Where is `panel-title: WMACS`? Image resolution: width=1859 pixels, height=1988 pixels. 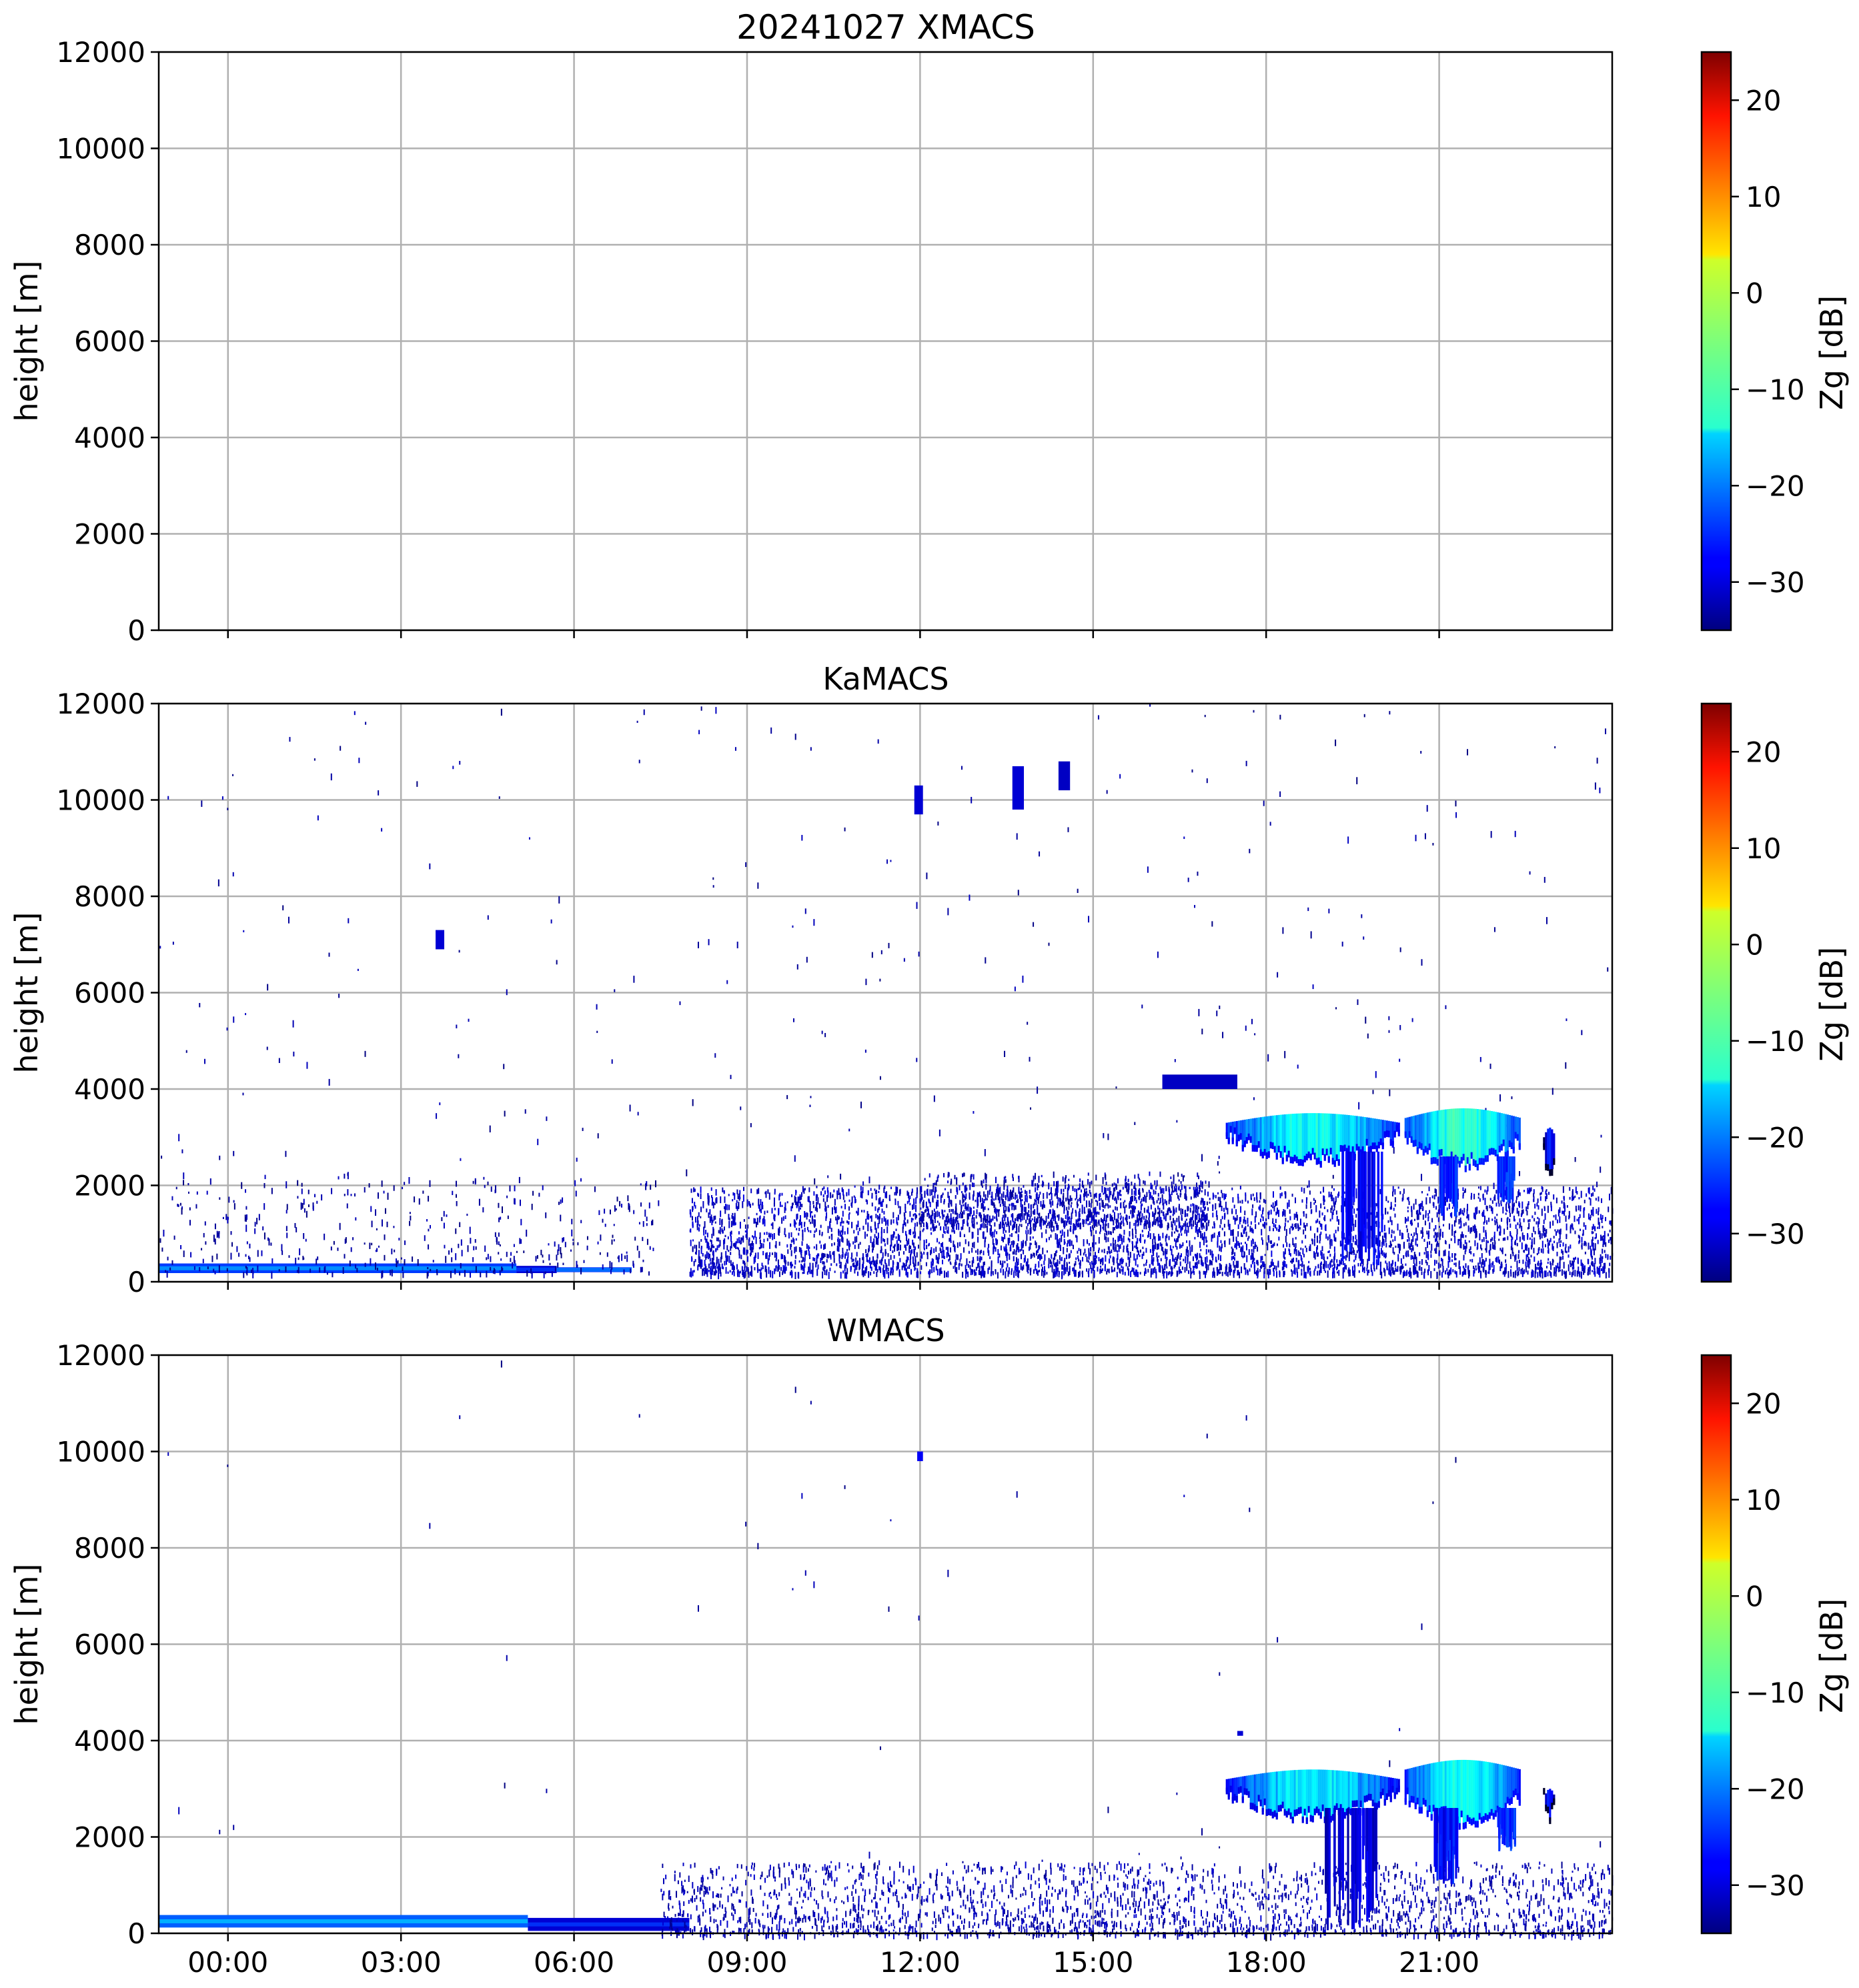 panel-title: WMACS is located at coordinates (885, 1330).